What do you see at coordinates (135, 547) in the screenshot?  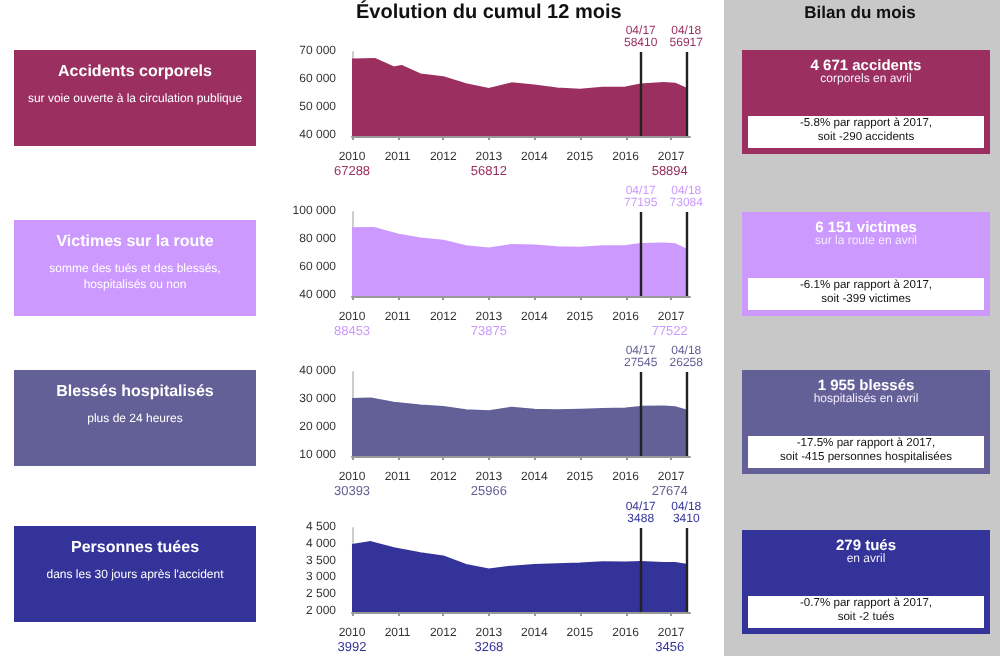 I see `text: Personnes tuées` at bounding box center [135, 547].